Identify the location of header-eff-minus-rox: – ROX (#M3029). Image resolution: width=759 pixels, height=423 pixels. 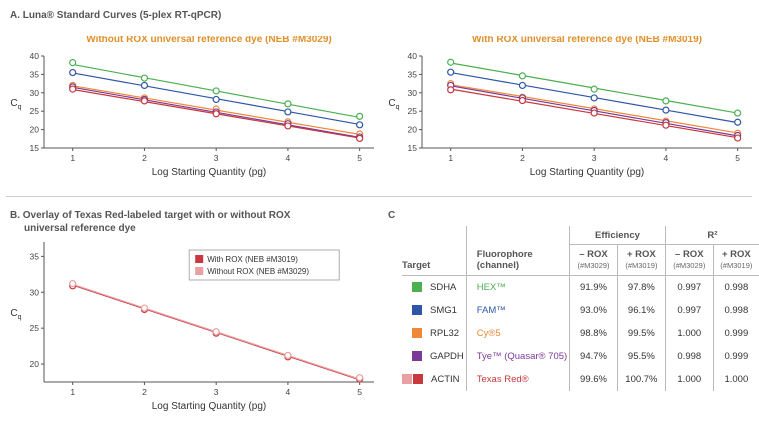
(593, 260).